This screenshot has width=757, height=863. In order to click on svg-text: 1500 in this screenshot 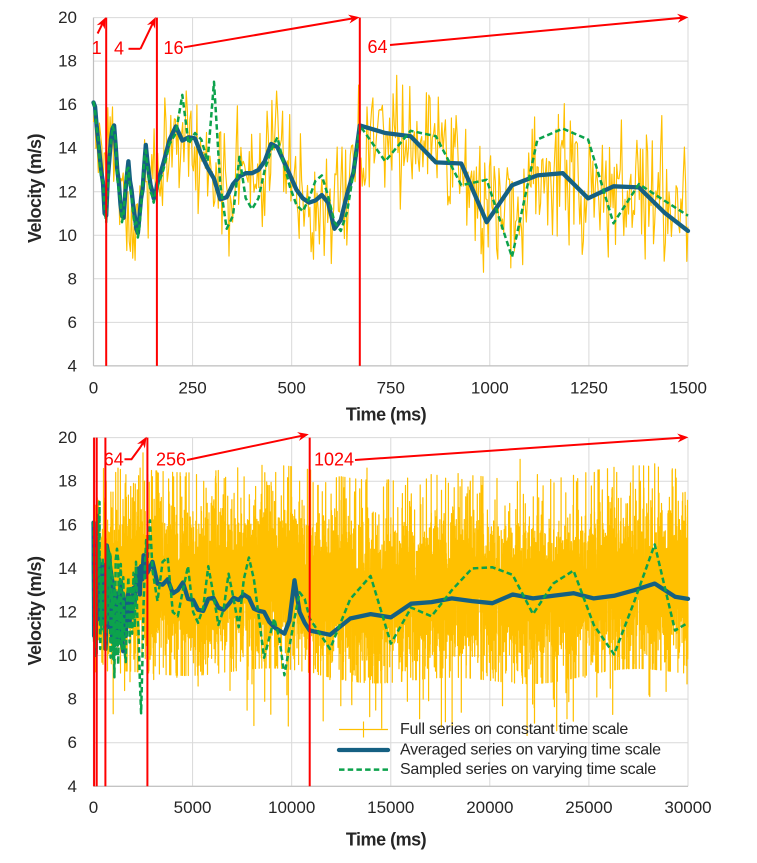, I will do `click(688, 388)`.